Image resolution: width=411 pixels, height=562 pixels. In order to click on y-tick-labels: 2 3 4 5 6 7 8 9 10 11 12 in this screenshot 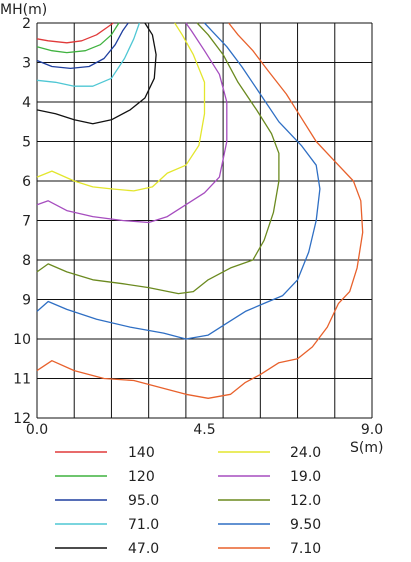, I will do `click(22, 221)`.